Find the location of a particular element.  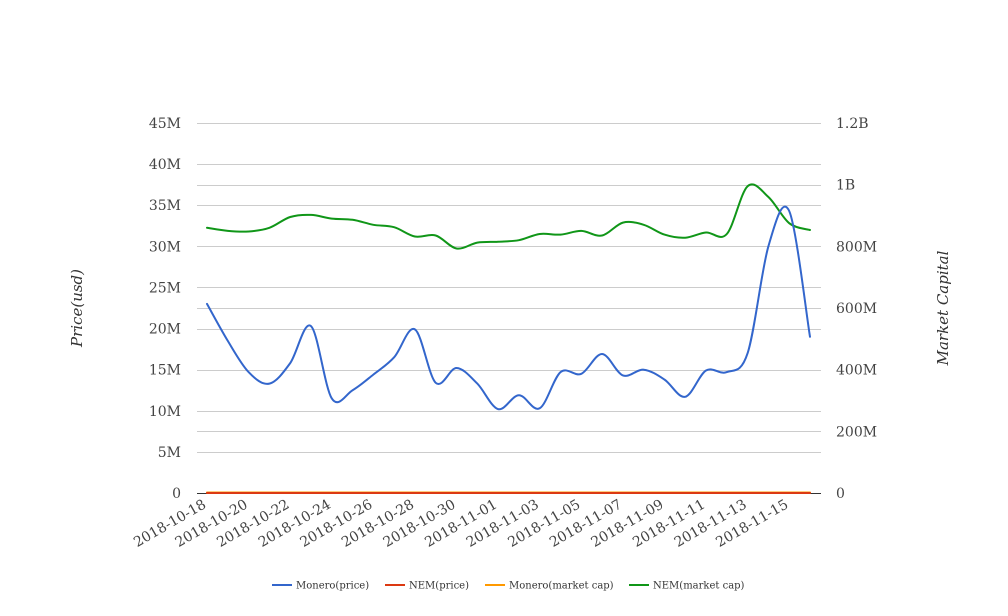

legend-label-monero-market-cap: Monero(market cap) is located at coordinates (561, 586).